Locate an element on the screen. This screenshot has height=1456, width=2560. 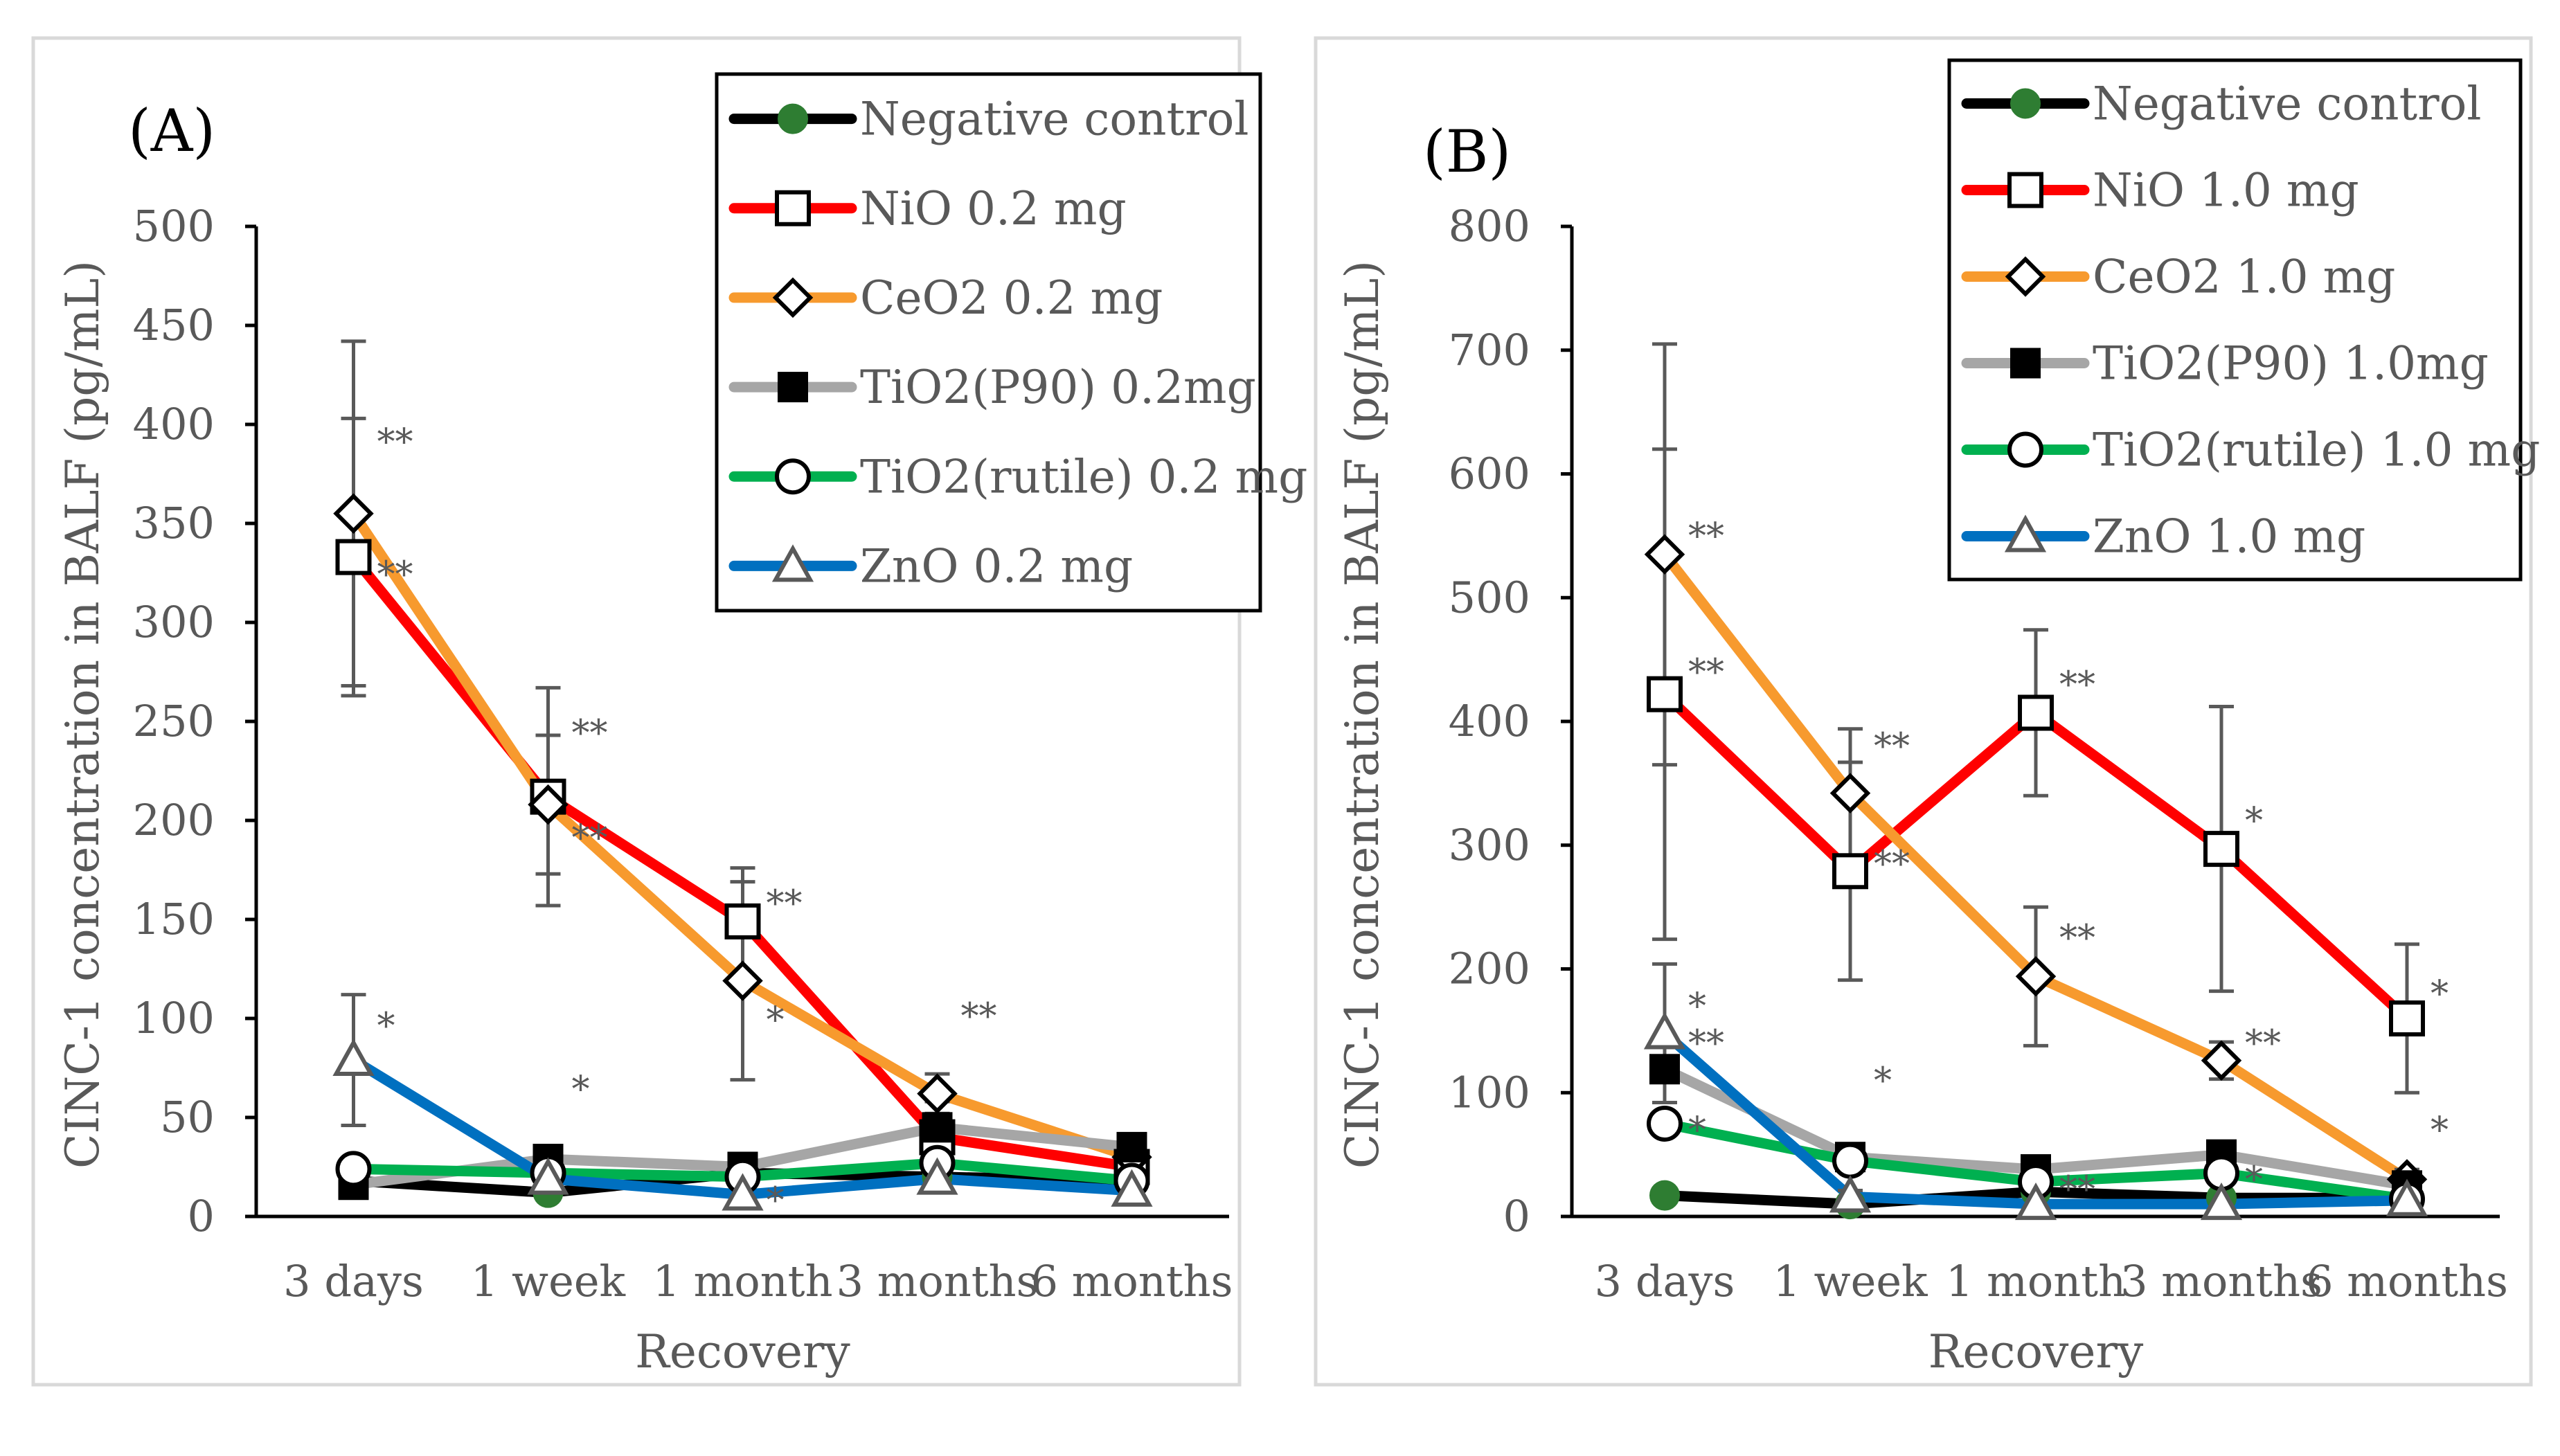
legend-label-tio2-p90-1-0mg: TiO2(P90) 1.0mg is located at coordinates (2291, 363).